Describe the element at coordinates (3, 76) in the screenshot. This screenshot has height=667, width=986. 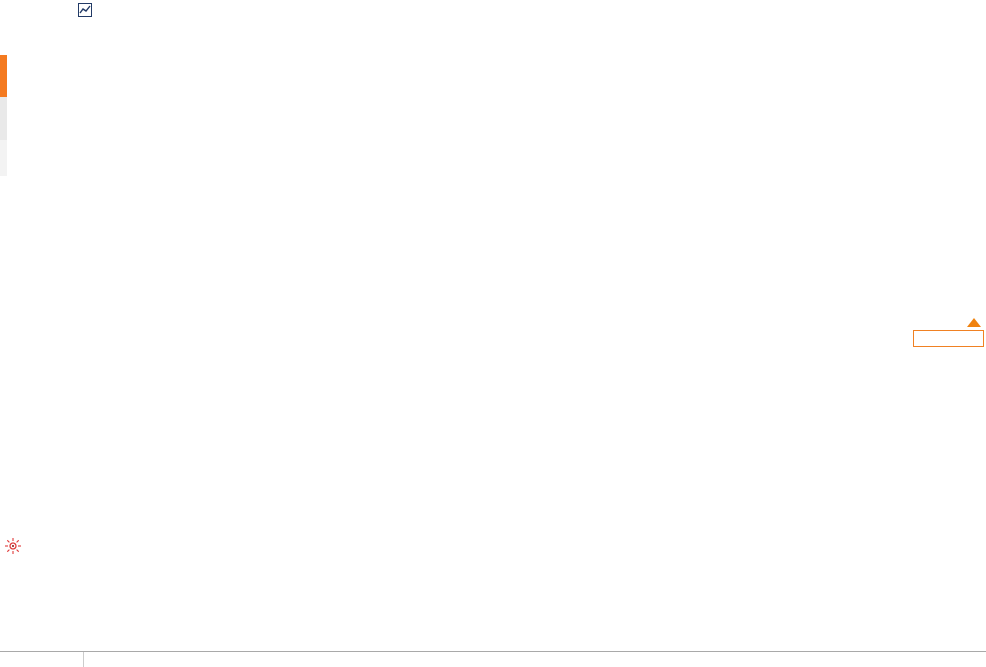
I see `sidebar-strip-active` at that location.